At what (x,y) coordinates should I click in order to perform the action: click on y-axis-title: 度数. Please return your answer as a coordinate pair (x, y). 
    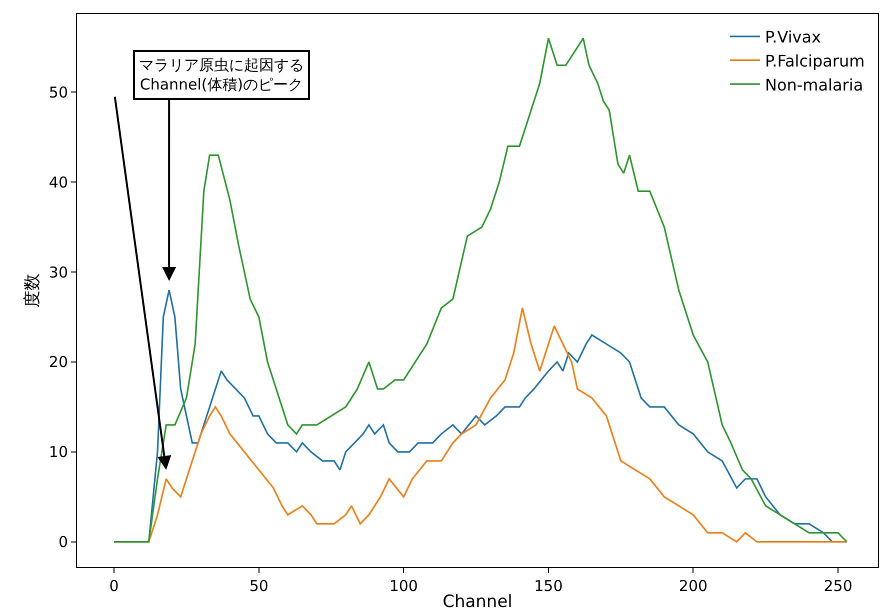
    Looking at the image, I should click on (32, 291).